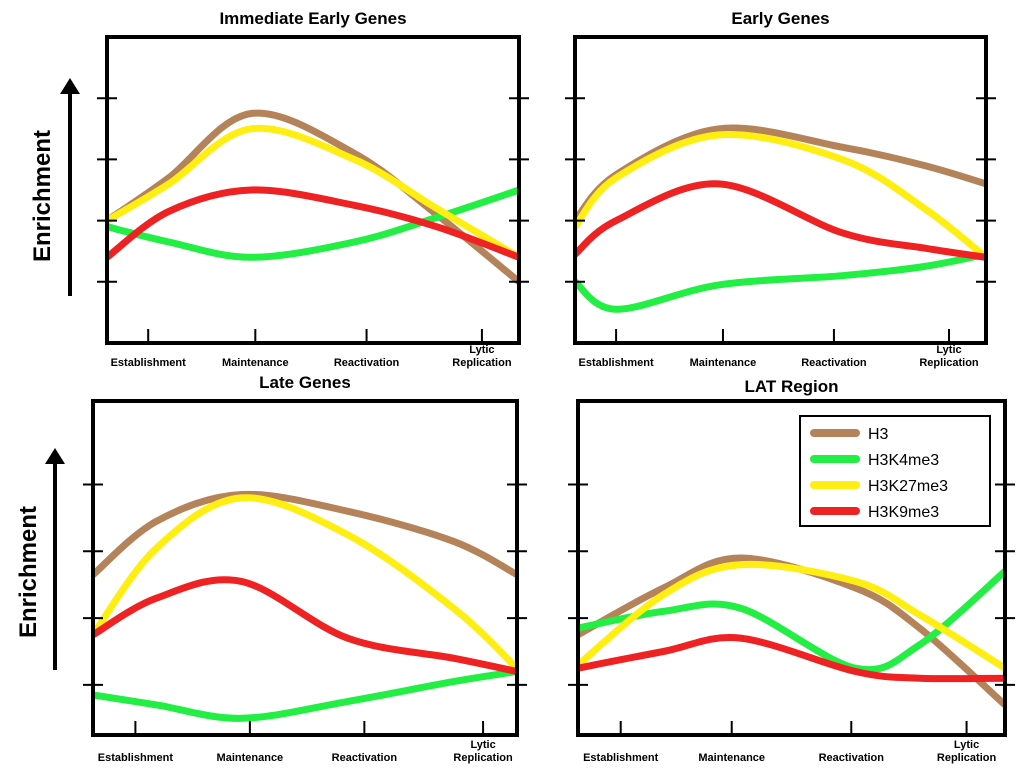  I want to click on panel-title: Late Genes, so click(305, 382).